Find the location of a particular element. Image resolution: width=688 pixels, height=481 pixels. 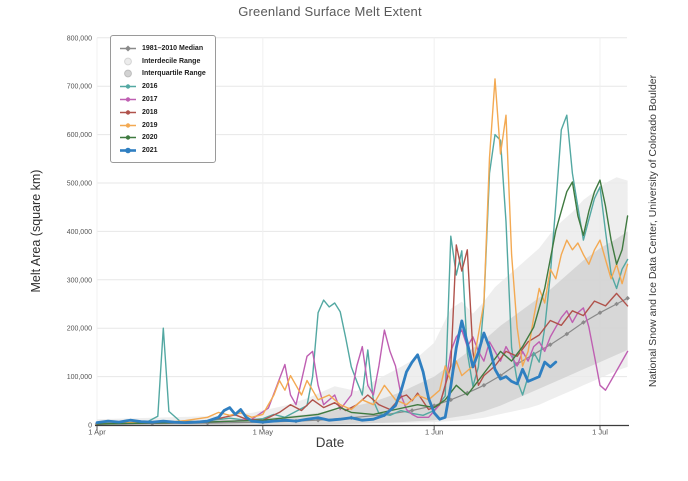

legend-item: Interquartile Range is located at coordinates (162, 74).